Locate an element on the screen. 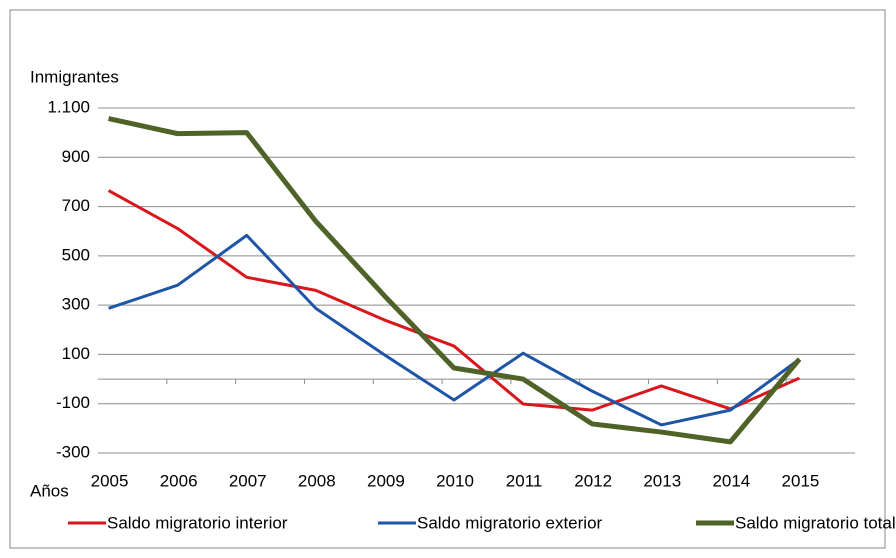 The image size is (896, 558). y-tick-label: -300 is located at coordinates (73, 451).